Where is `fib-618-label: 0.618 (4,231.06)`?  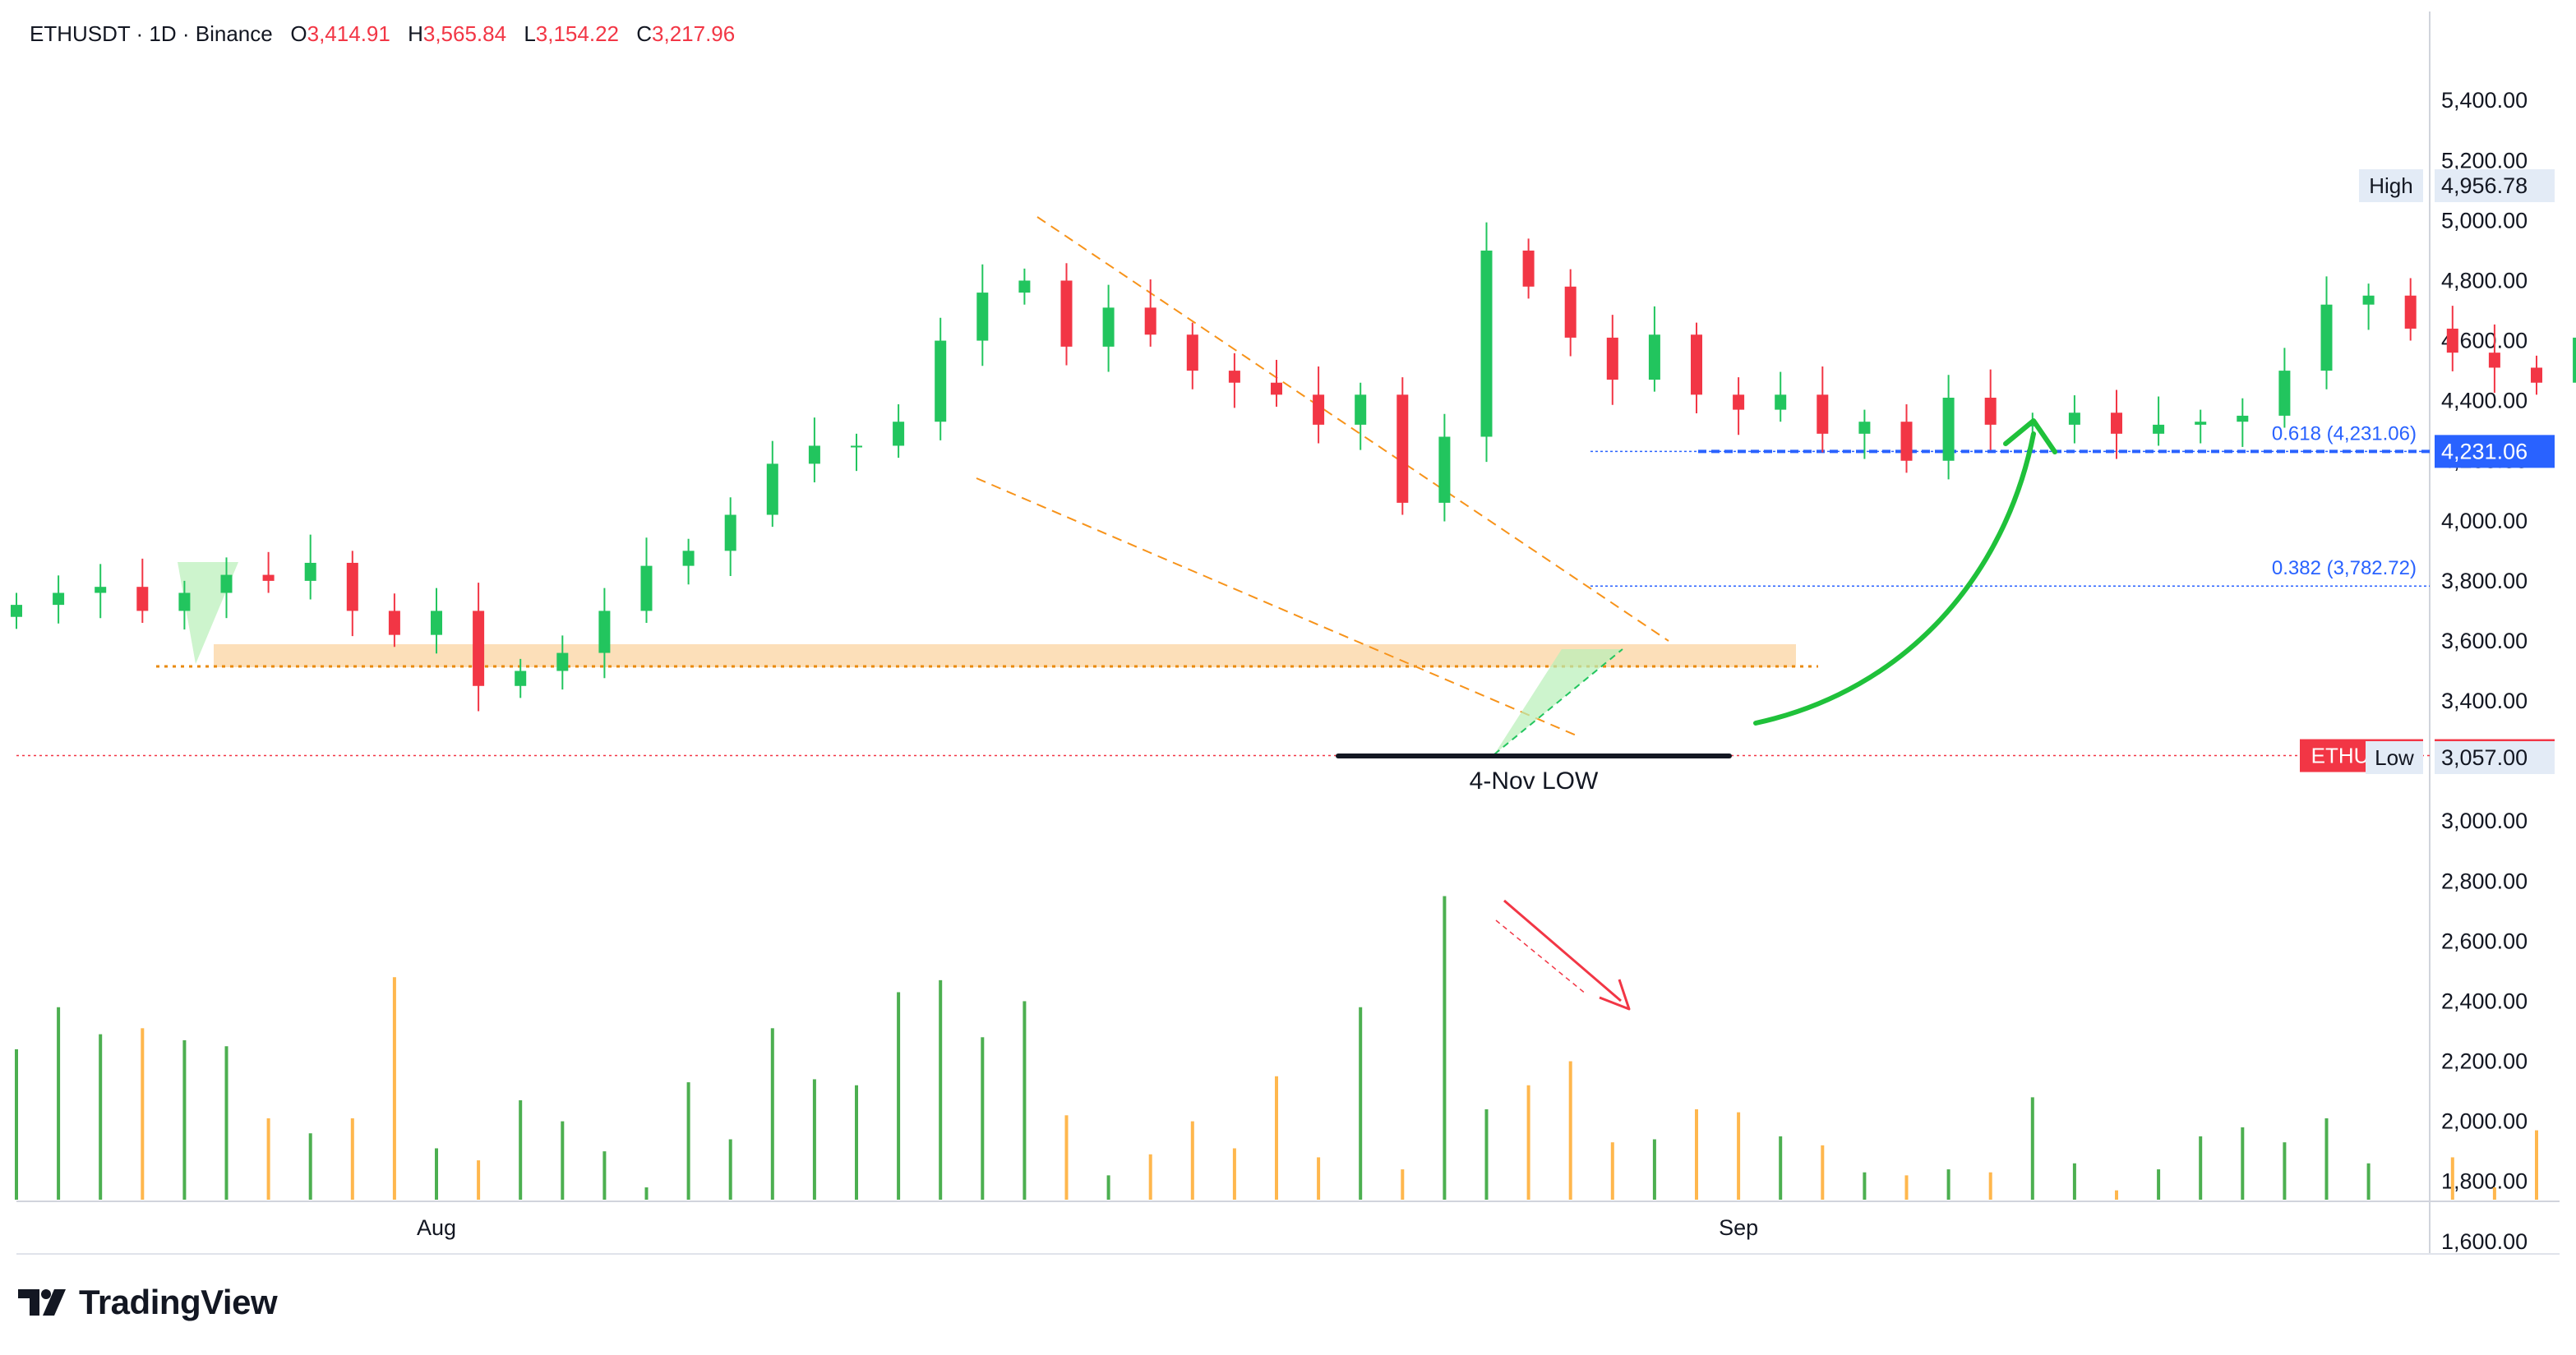 fib-618-label: 0.618 (4,231.06) is located at coordinates (2344, 433).